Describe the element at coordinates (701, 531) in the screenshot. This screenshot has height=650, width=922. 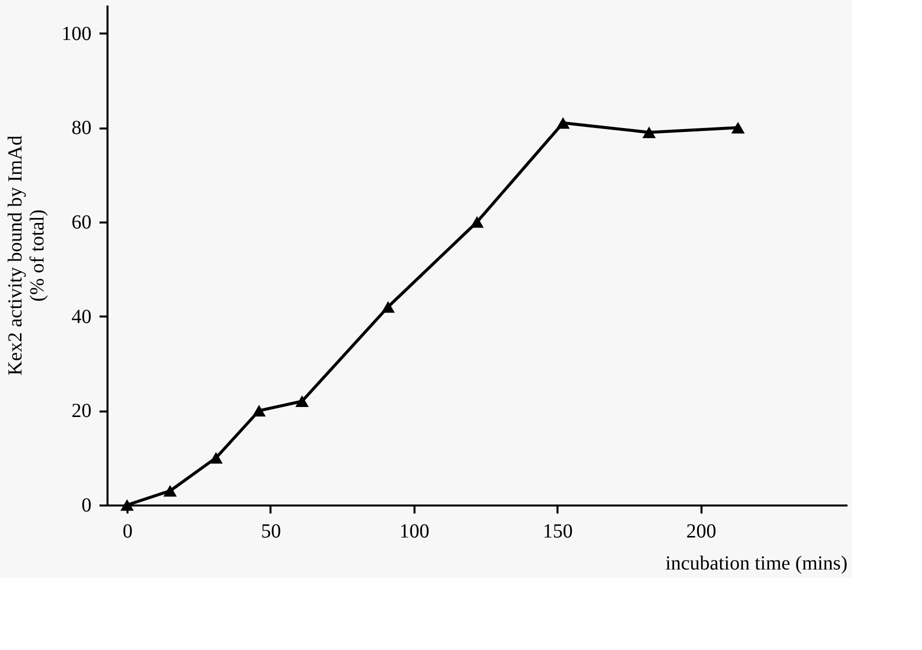
I see `x-tick-label: 200` at that location.